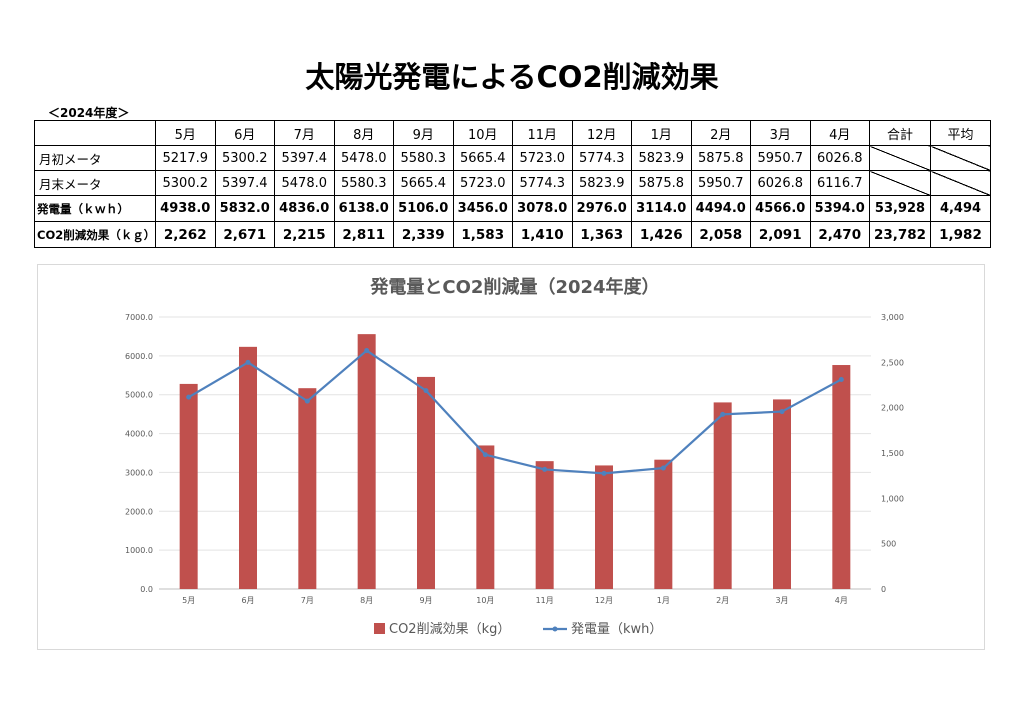  Describe the element at coordinates (247, 600) in the screenshot. I see `x-tick-label: 6月` at that location.